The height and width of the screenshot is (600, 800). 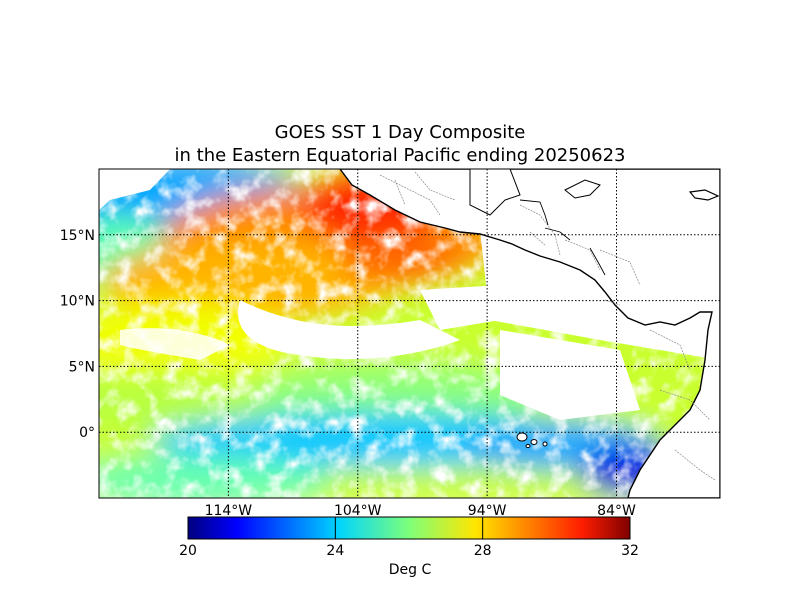 What do you see at coordinates (487, 511) in the screenshot?
I see `lon-label: 94°W` at bounding box center [487, 511].